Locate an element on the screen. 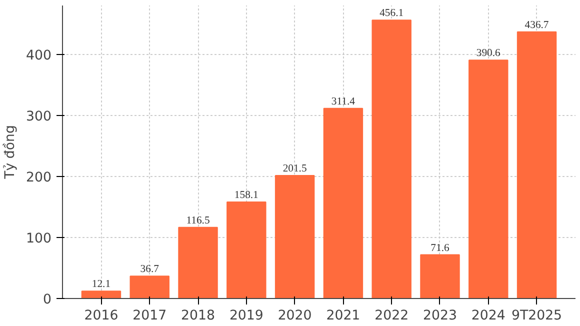 The image size is (580, 326). y-tick-label: 300 is located at coordinates (39, 116).